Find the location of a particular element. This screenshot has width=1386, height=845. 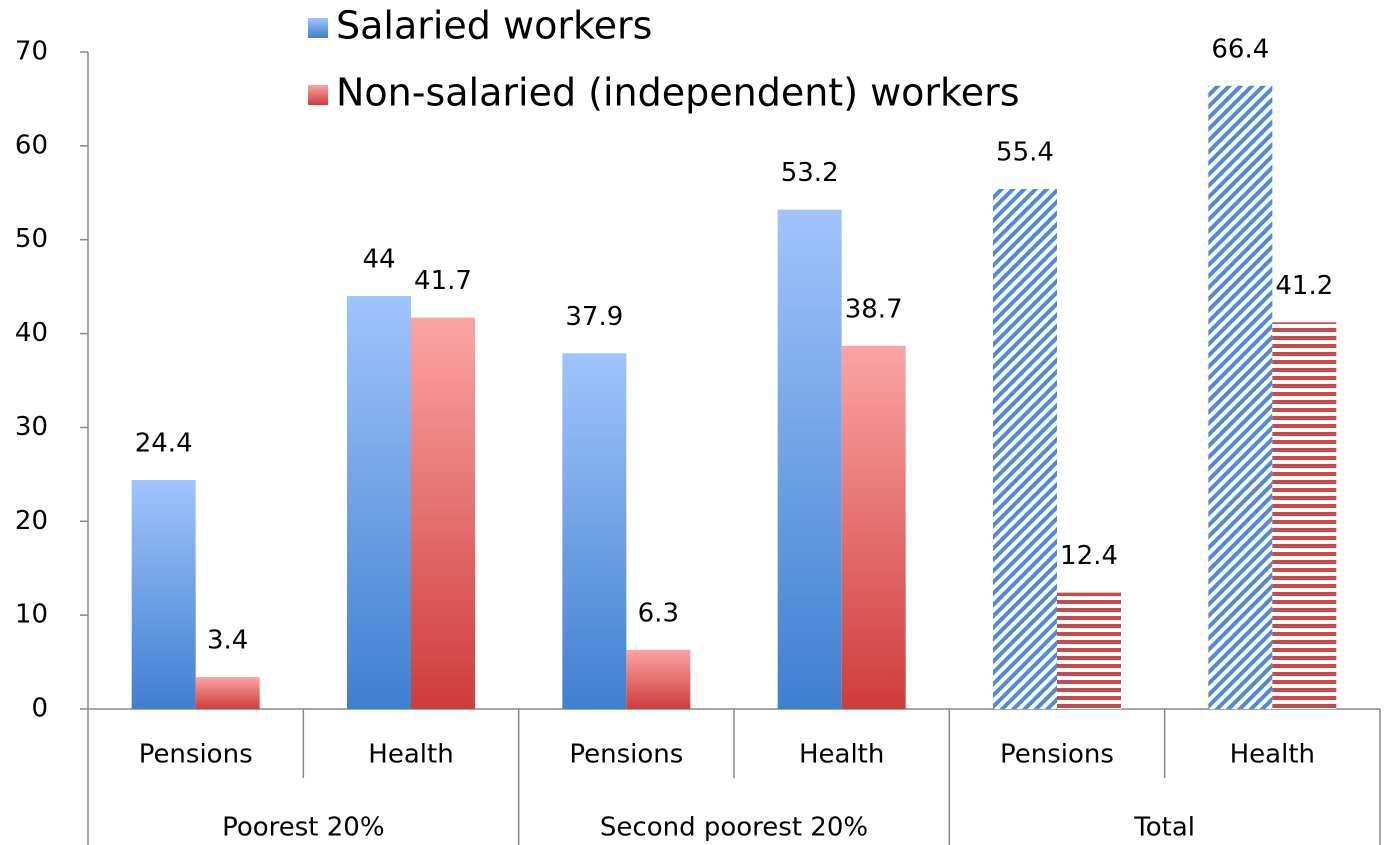

group-label: Second poorest 20% is located at coordinates (734, 828).